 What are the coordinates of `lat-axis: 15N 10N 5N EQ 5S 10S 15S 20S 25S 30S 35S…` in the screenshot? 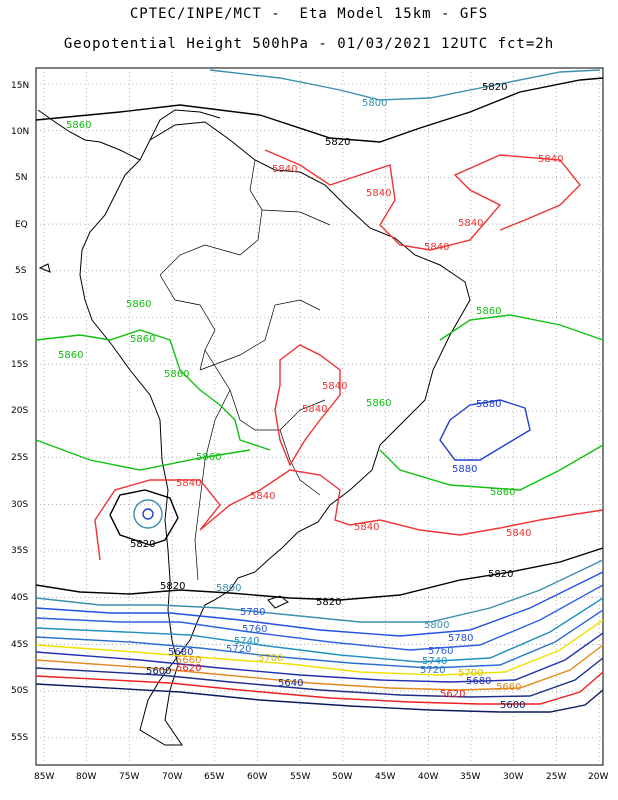 It's located at (20, 412).